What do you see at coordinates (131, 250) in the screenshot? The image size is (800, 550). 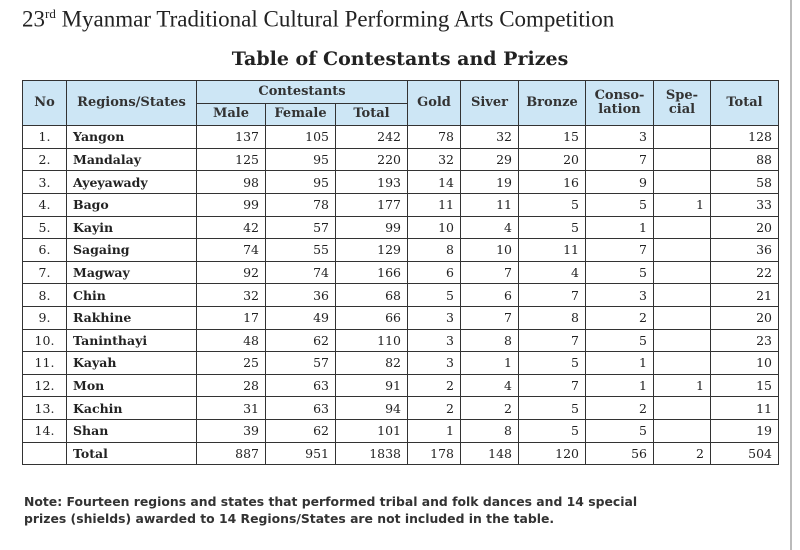 I see `cell-region: Sagaing` at bounding box center [131, 250].